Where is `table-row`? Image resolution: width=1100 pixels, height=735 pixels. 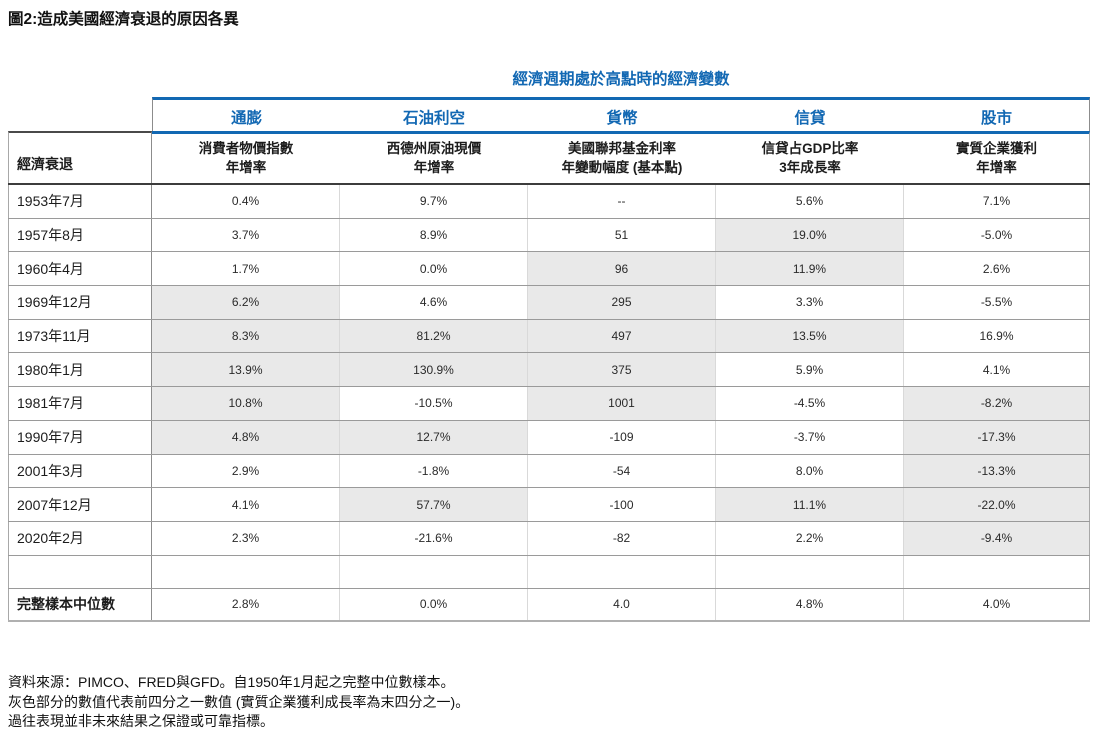 table-row is located at coordinates (549, 572).